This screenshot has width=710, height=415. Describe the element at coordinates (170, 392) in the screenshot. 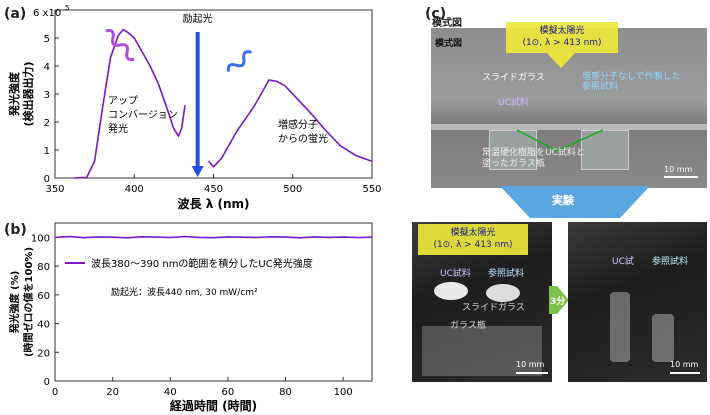

I see `x-tick-label-b: 40` at that location.